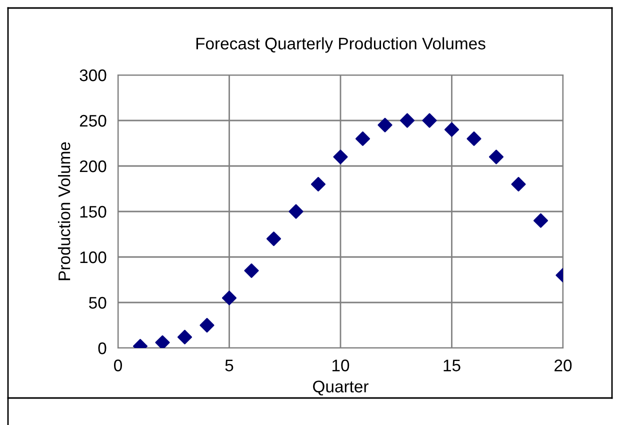 This screenshot has height=425, width=620. Describe the element at coordinates (93, 75) in the screenshot. I see `y-tick-label: 300` at that location.